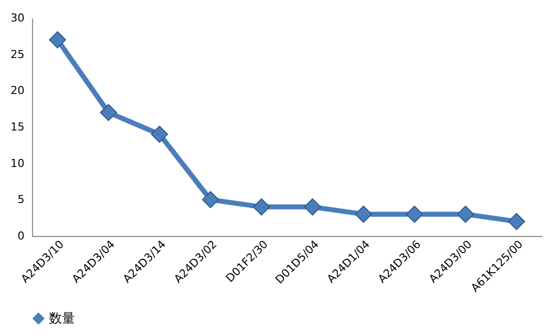  I want to click on y-tick-label: 20, so click(17, 91).